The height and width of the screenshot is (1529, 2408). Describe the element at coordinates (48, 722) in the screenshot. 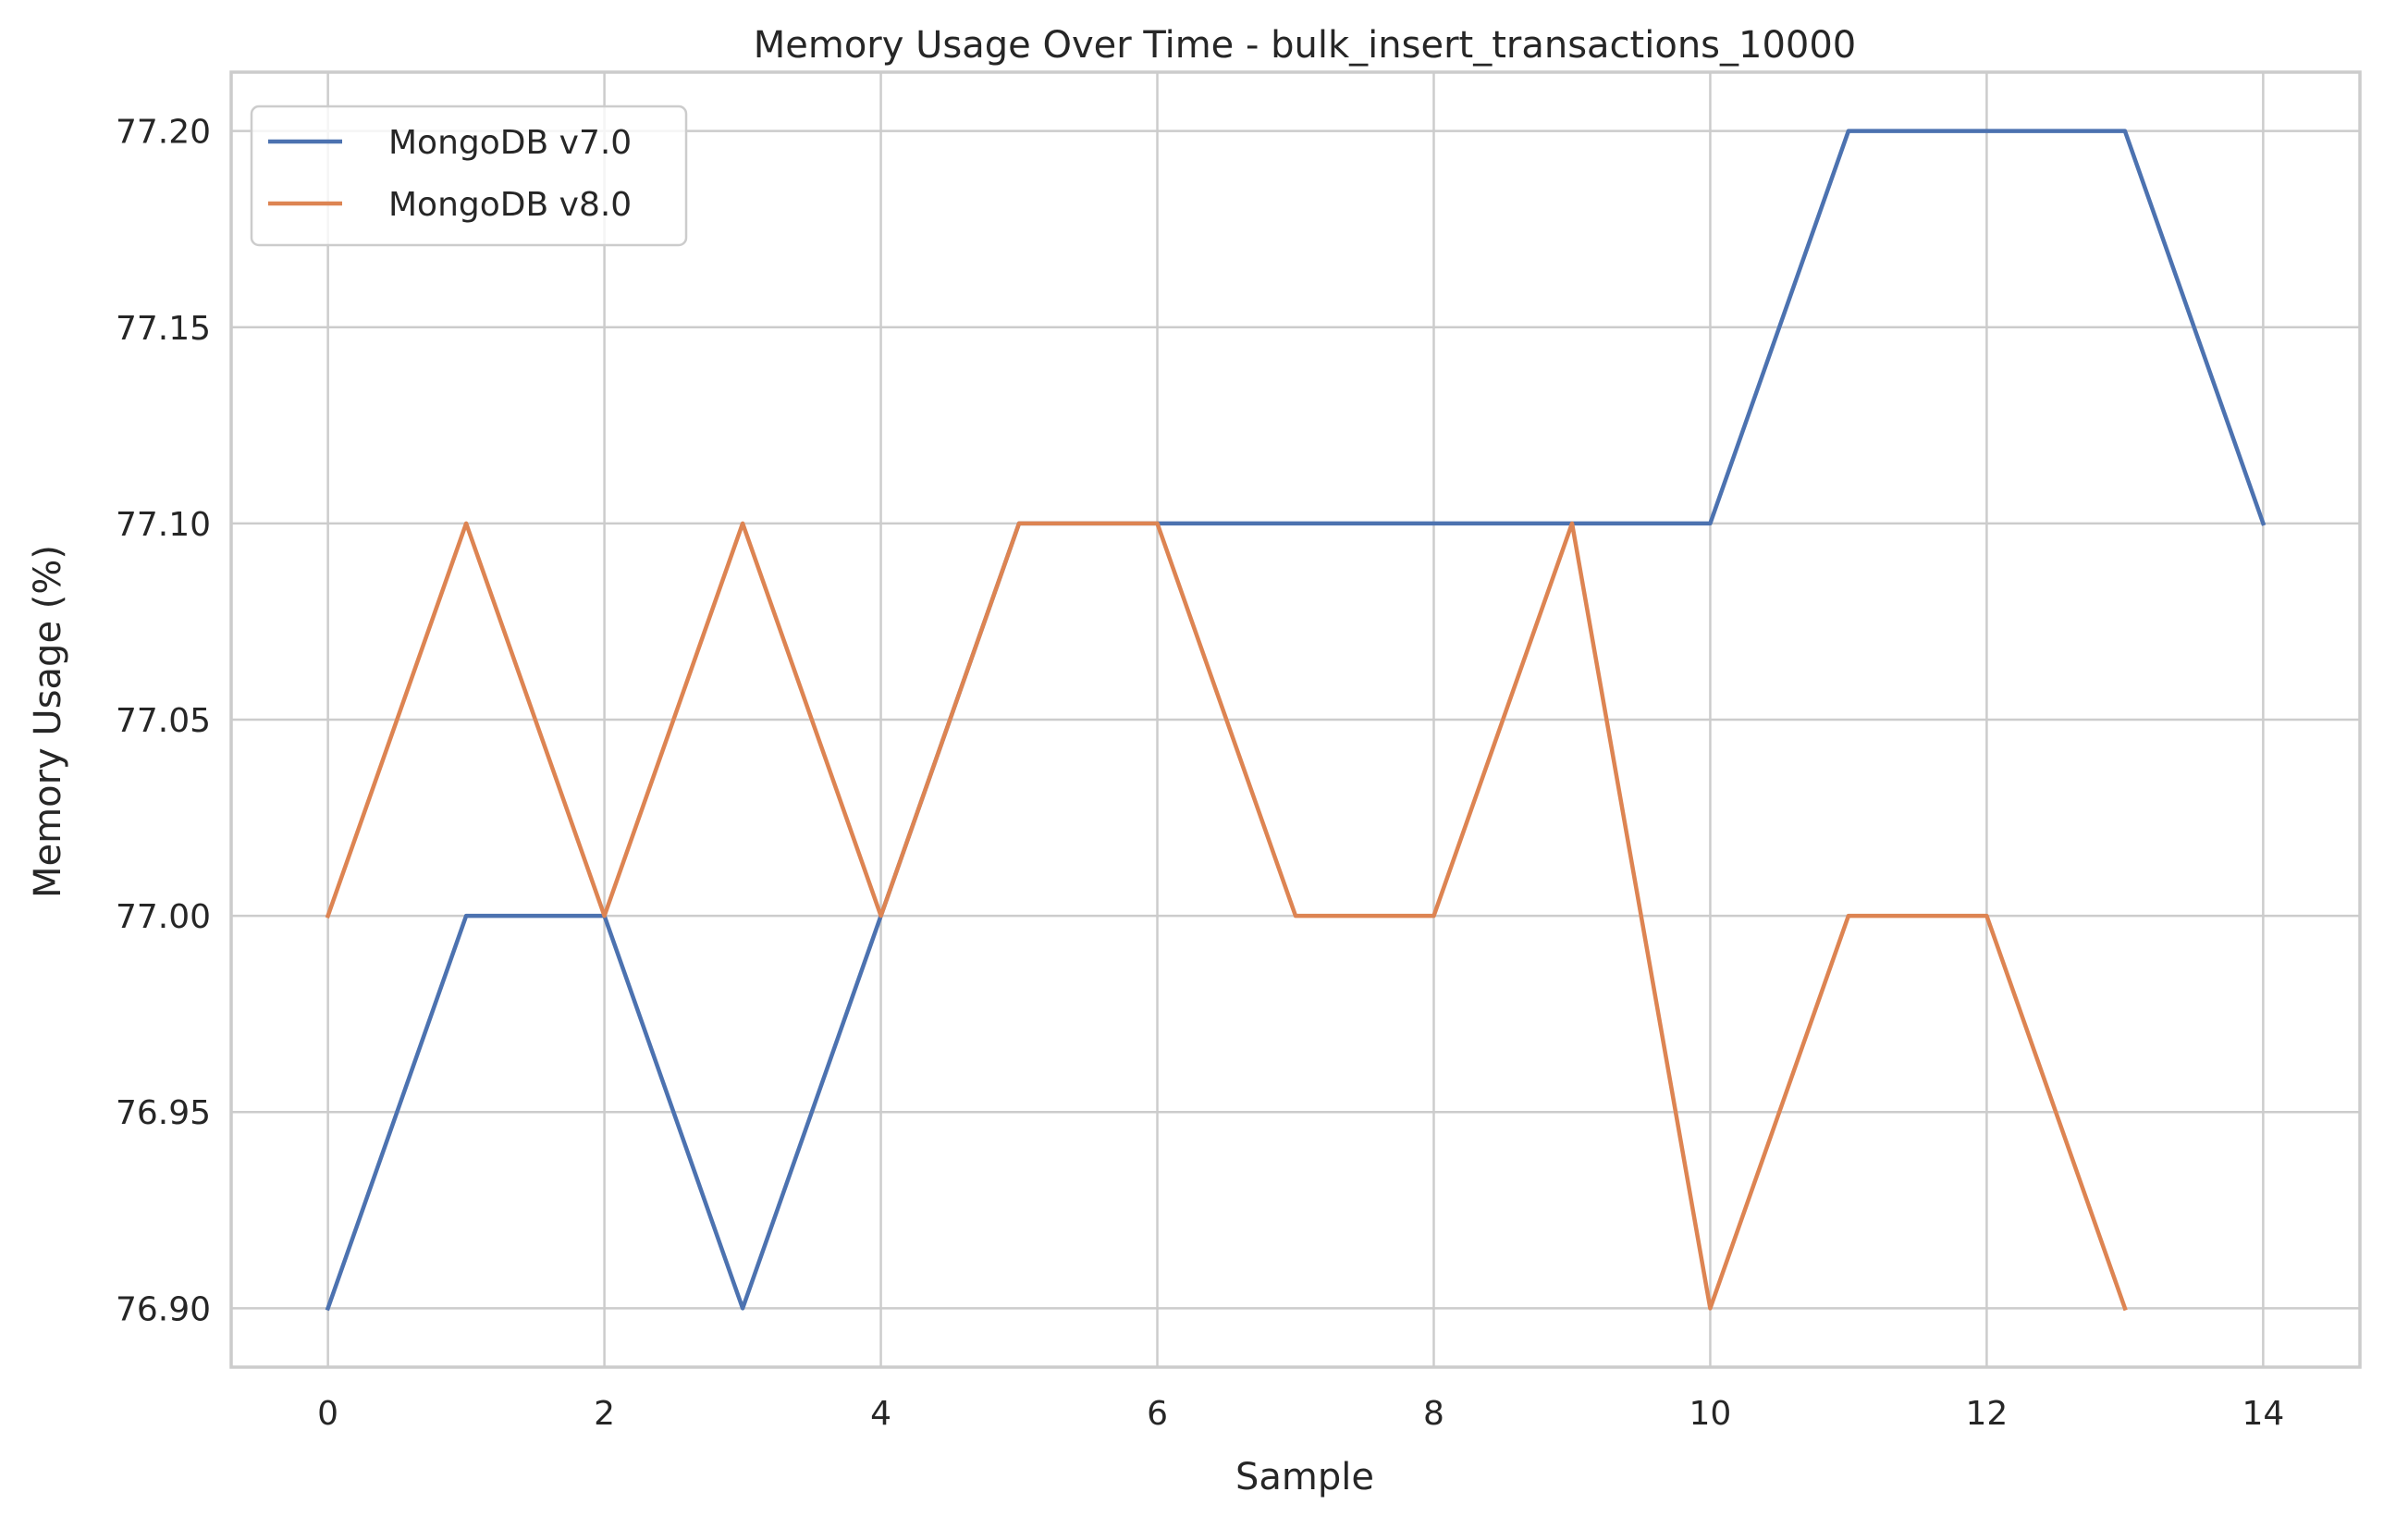

I see `y-axis-label: Memory Usage (%)` at that location.